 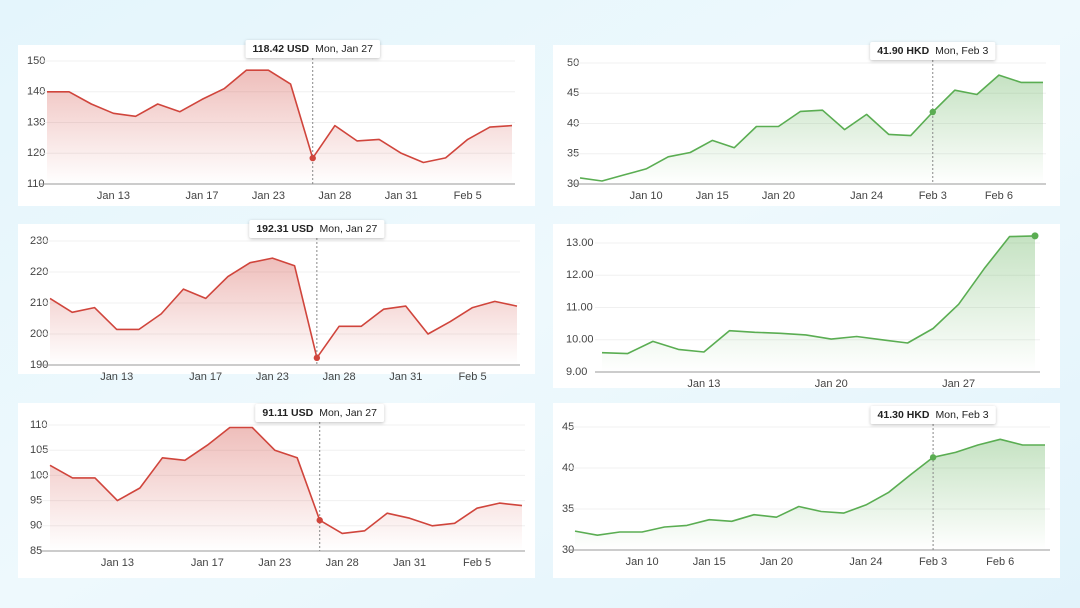 What do you see at coordinates (281, 49) in the screenshot?
I see `tooltip-value: 118.42 USD` at bounding box center [281, 49].